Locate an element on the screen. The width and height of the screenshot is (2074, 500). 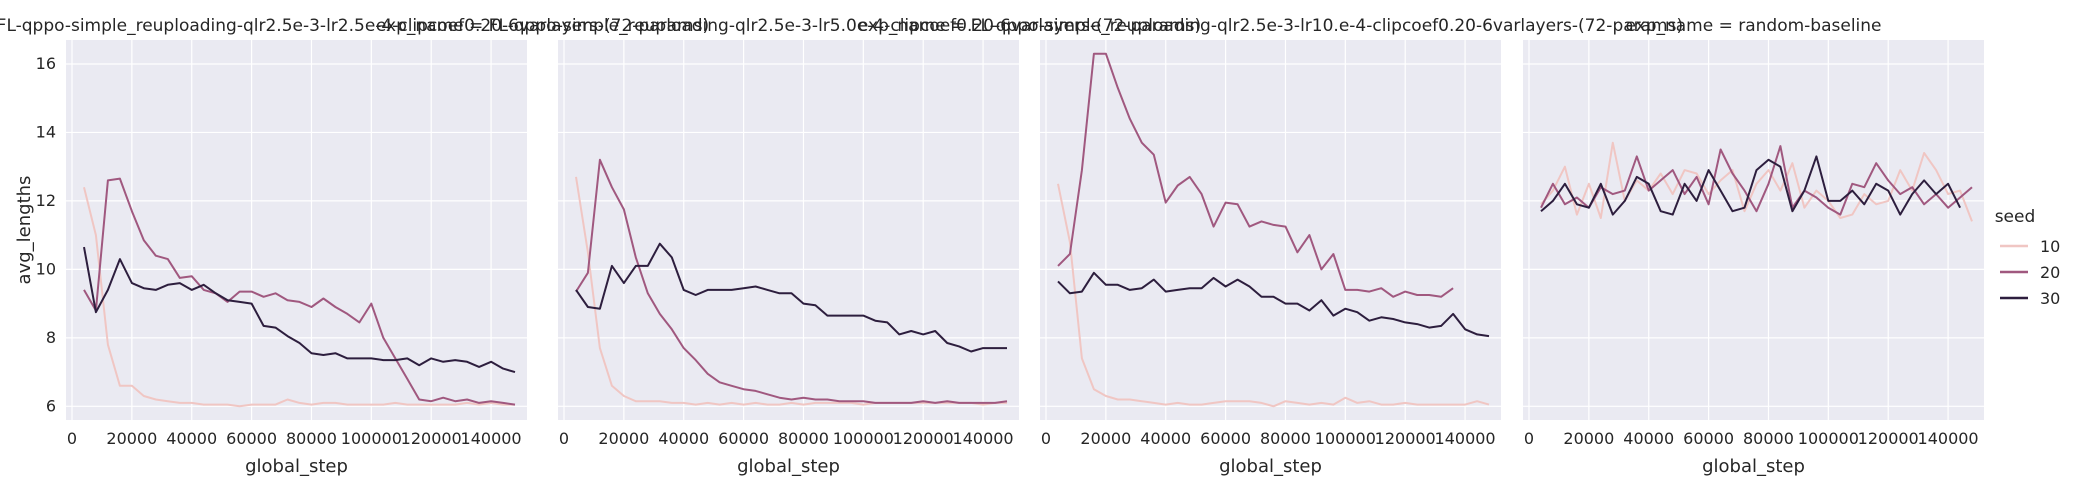
panel-title: exp_name = random-baseline is located at coordinates (1753, 26).